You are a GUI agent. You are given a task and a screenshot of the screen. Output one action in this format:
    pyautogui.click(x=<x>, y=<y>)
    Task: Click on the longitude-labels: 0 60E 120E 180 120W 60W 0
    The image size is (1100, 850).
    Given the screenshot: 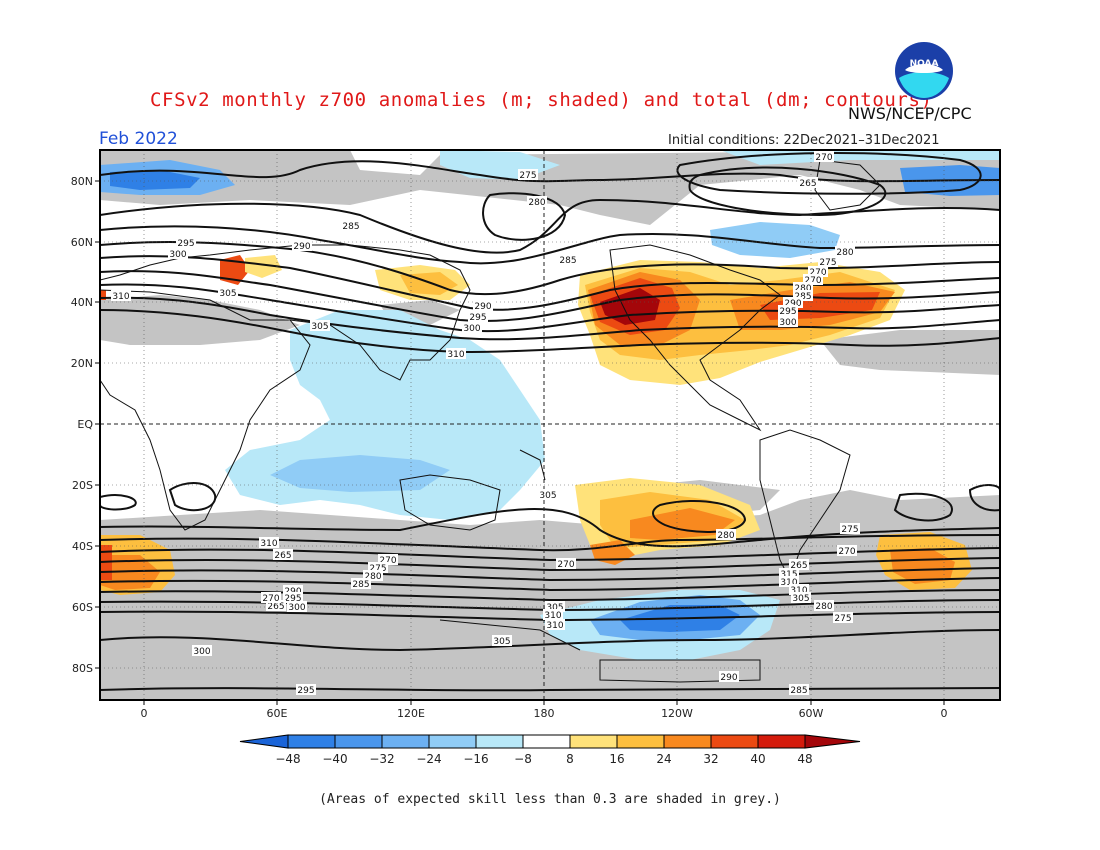 What is the action you would take?
    pyautogui.click(x=544, y=710)
    